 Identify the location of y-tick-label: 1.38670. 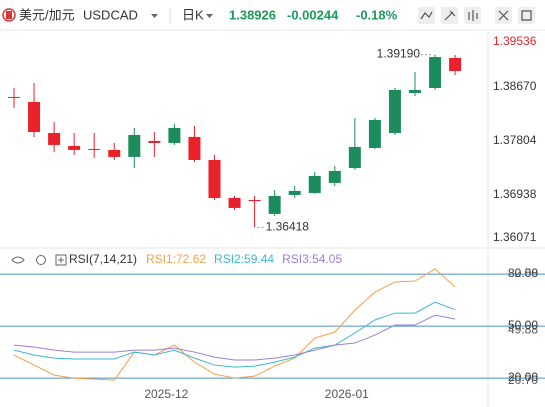
(515, 86).